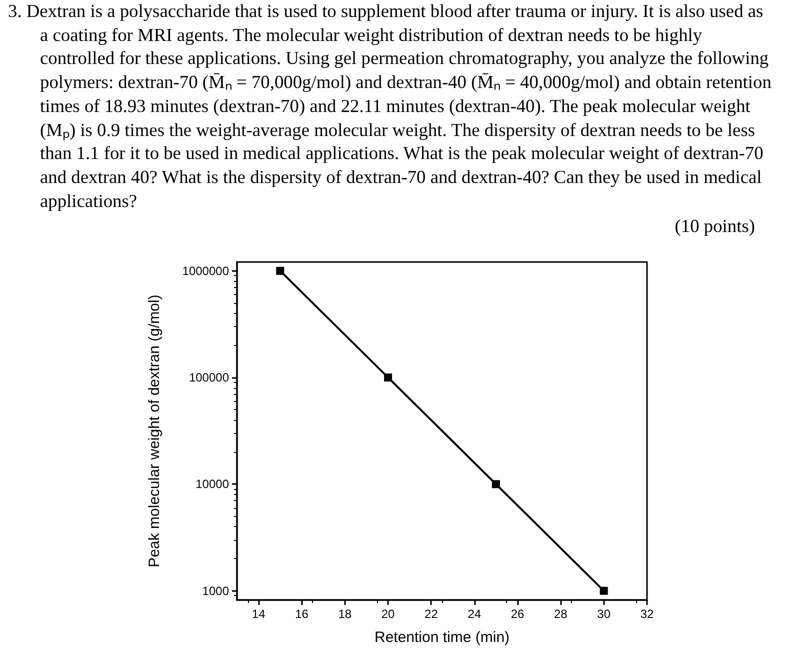  I want to click on x-tick-label: 16, so click(302, 614).